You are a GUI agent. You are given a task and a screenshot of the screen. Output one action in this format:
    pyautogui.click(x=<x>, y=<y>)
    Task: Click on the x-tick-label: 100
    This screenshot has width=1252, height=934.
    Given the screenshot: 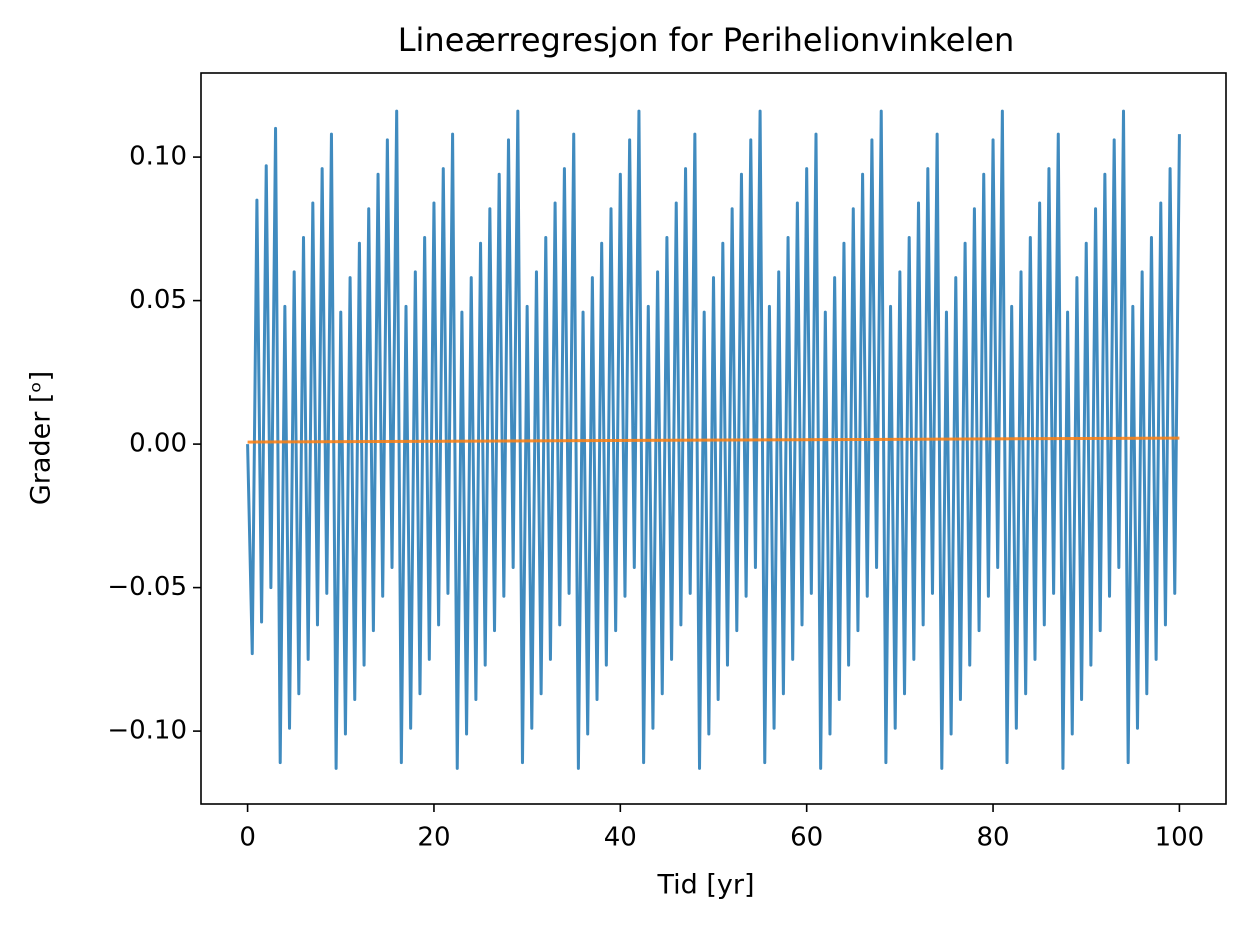 What is the action you would take?
    pyautogui.click(x=1180, y=838)
    